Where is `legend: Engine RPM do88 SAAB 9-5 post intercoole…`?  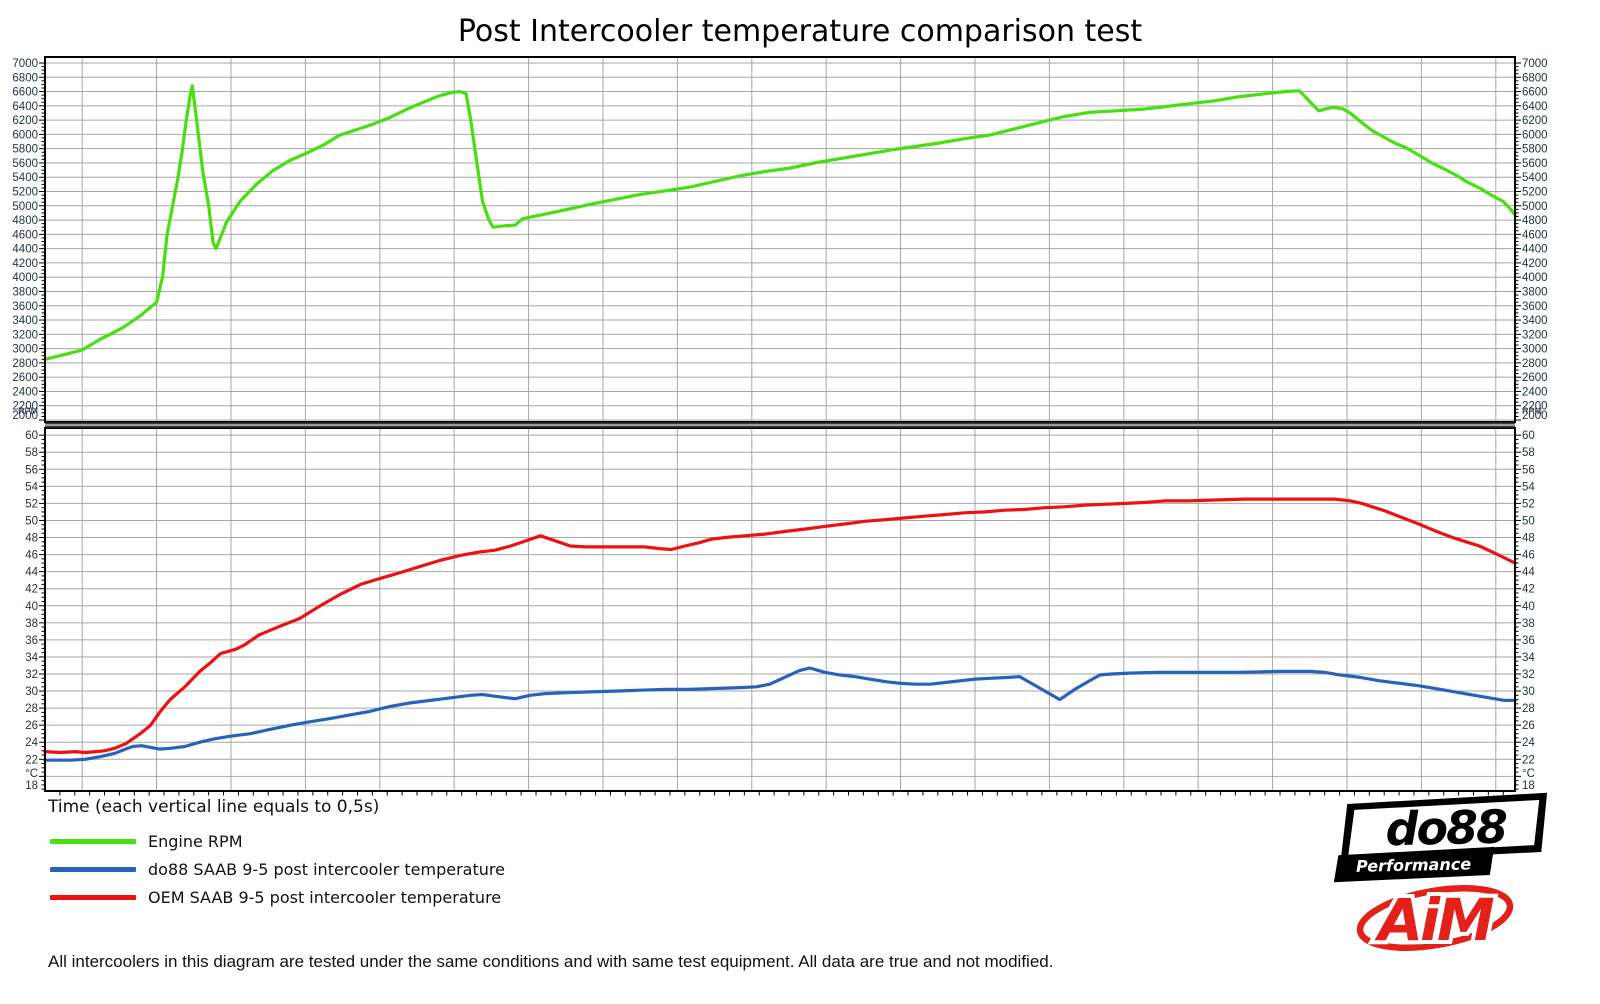 legend: Engine RPM do88 SAAB 9-5 post intercoole… is located at coordinates (277, 869).